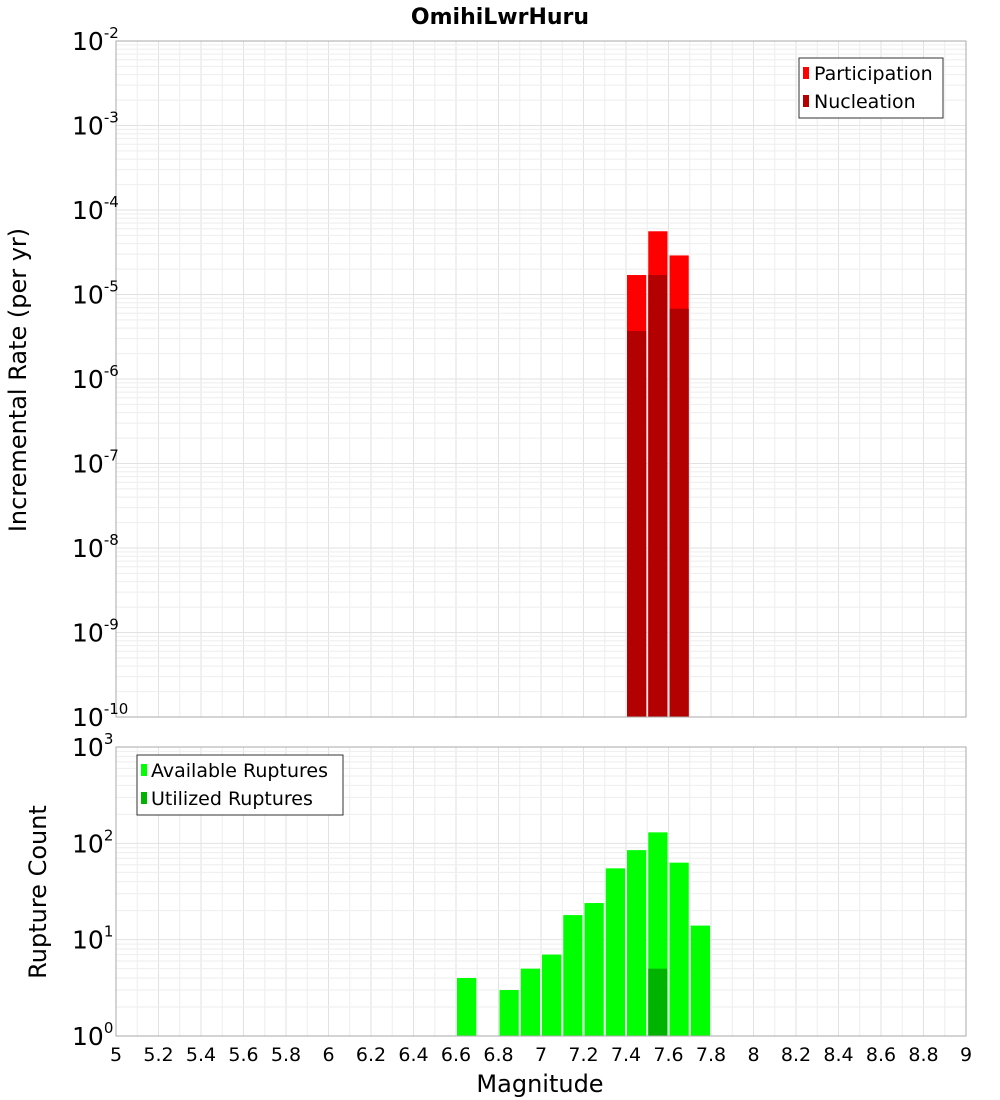 The image size is (1000, 1100). I want to click on utilized-ruptures-bar, so click(658, 1002).